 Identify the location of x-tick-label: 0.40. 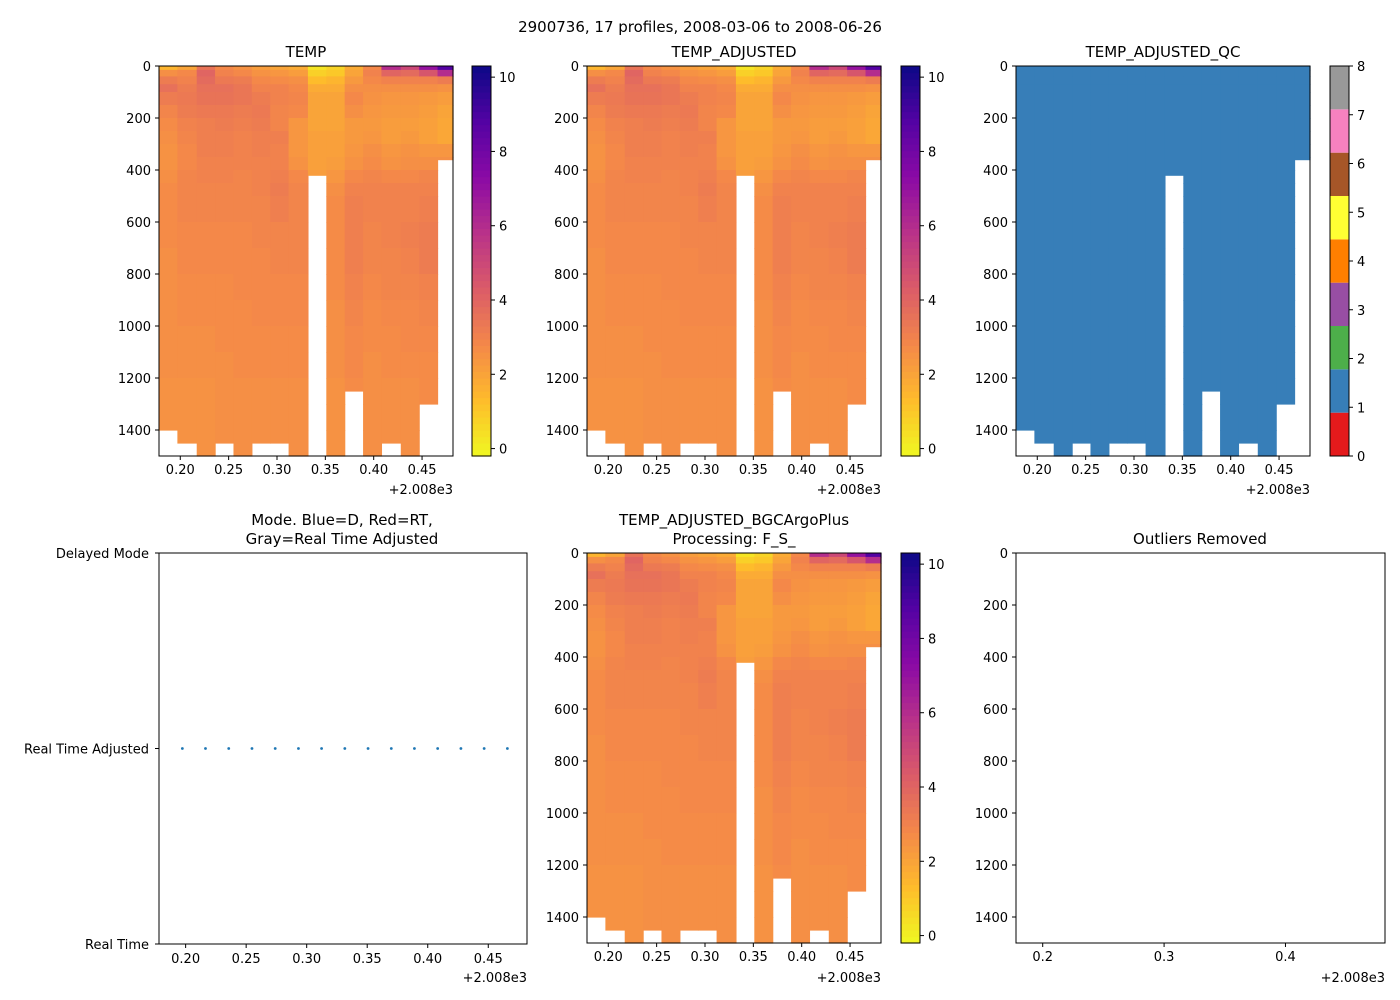
(801, 957).